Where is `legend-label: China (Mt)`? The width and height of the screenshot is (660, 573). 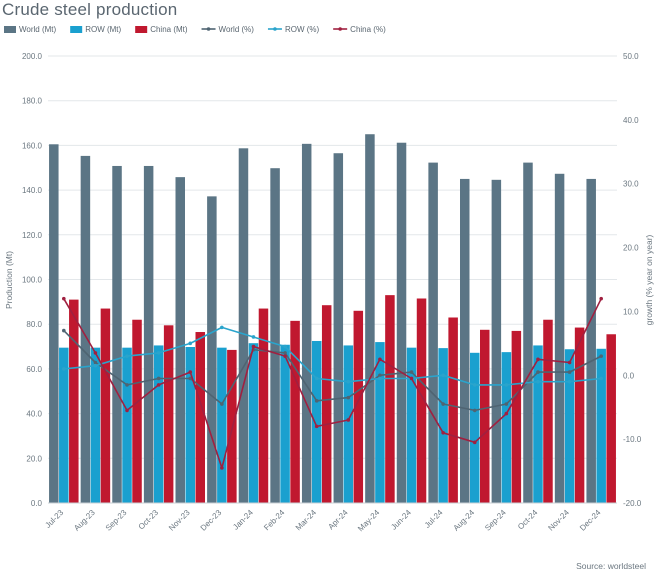 legend-label: China (Mt) is located at coordinates (169, 29).